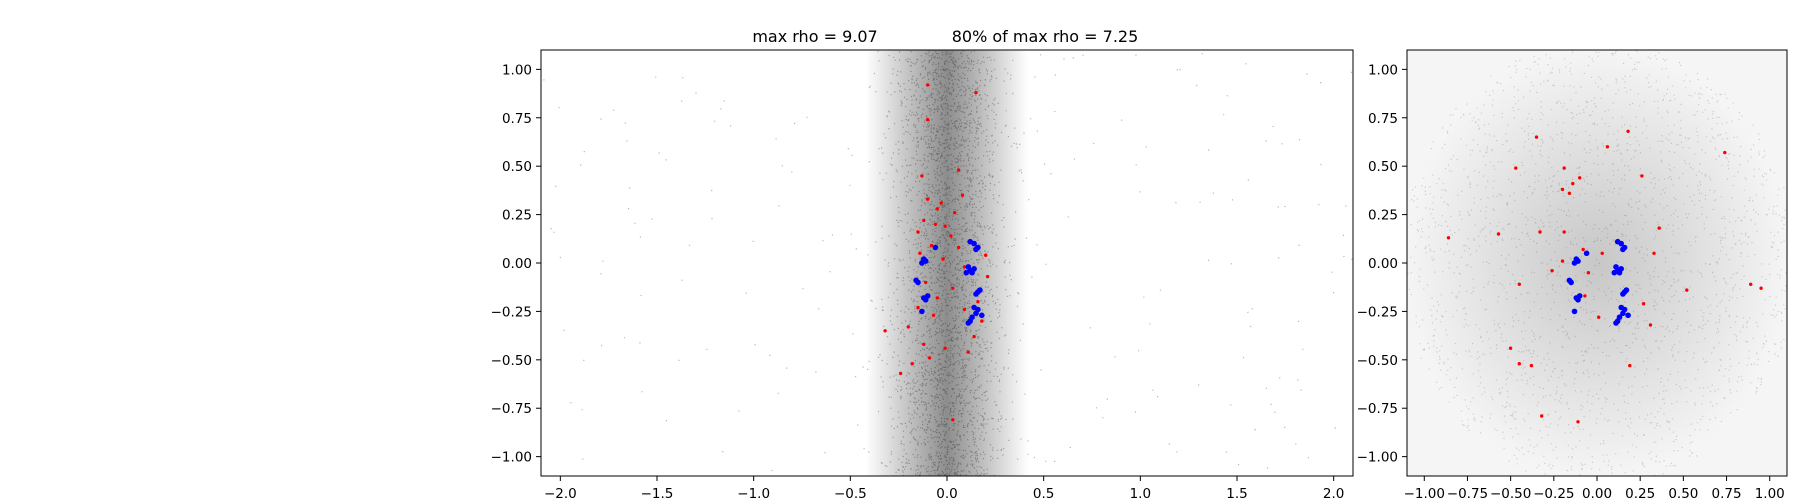 This screenshot has width=1800, height=500. What do you see at coordinates (511, 312) in the screenshot?
I see `y-tick-label: −0.25` at bounding box center [511, 312].